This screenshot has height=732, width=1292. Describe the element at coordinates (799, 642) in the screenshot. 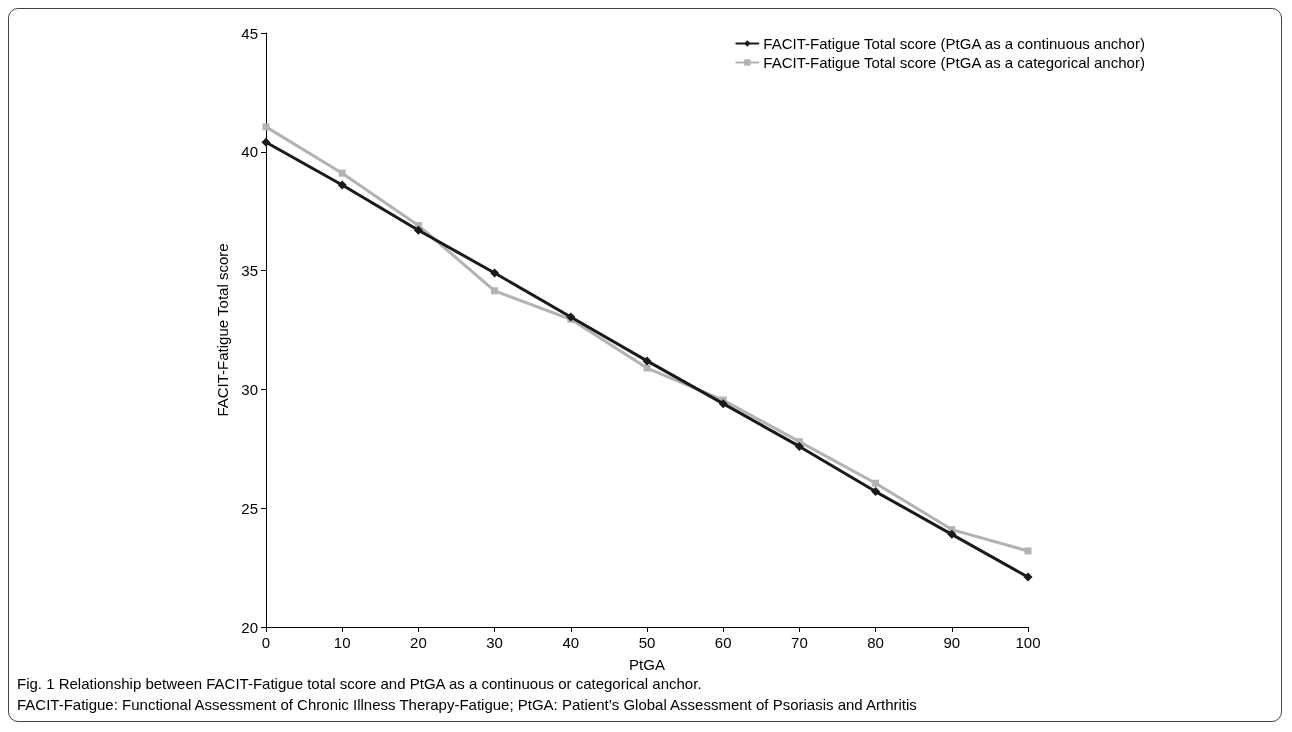

I see `x-tick-label: 70` at that location.